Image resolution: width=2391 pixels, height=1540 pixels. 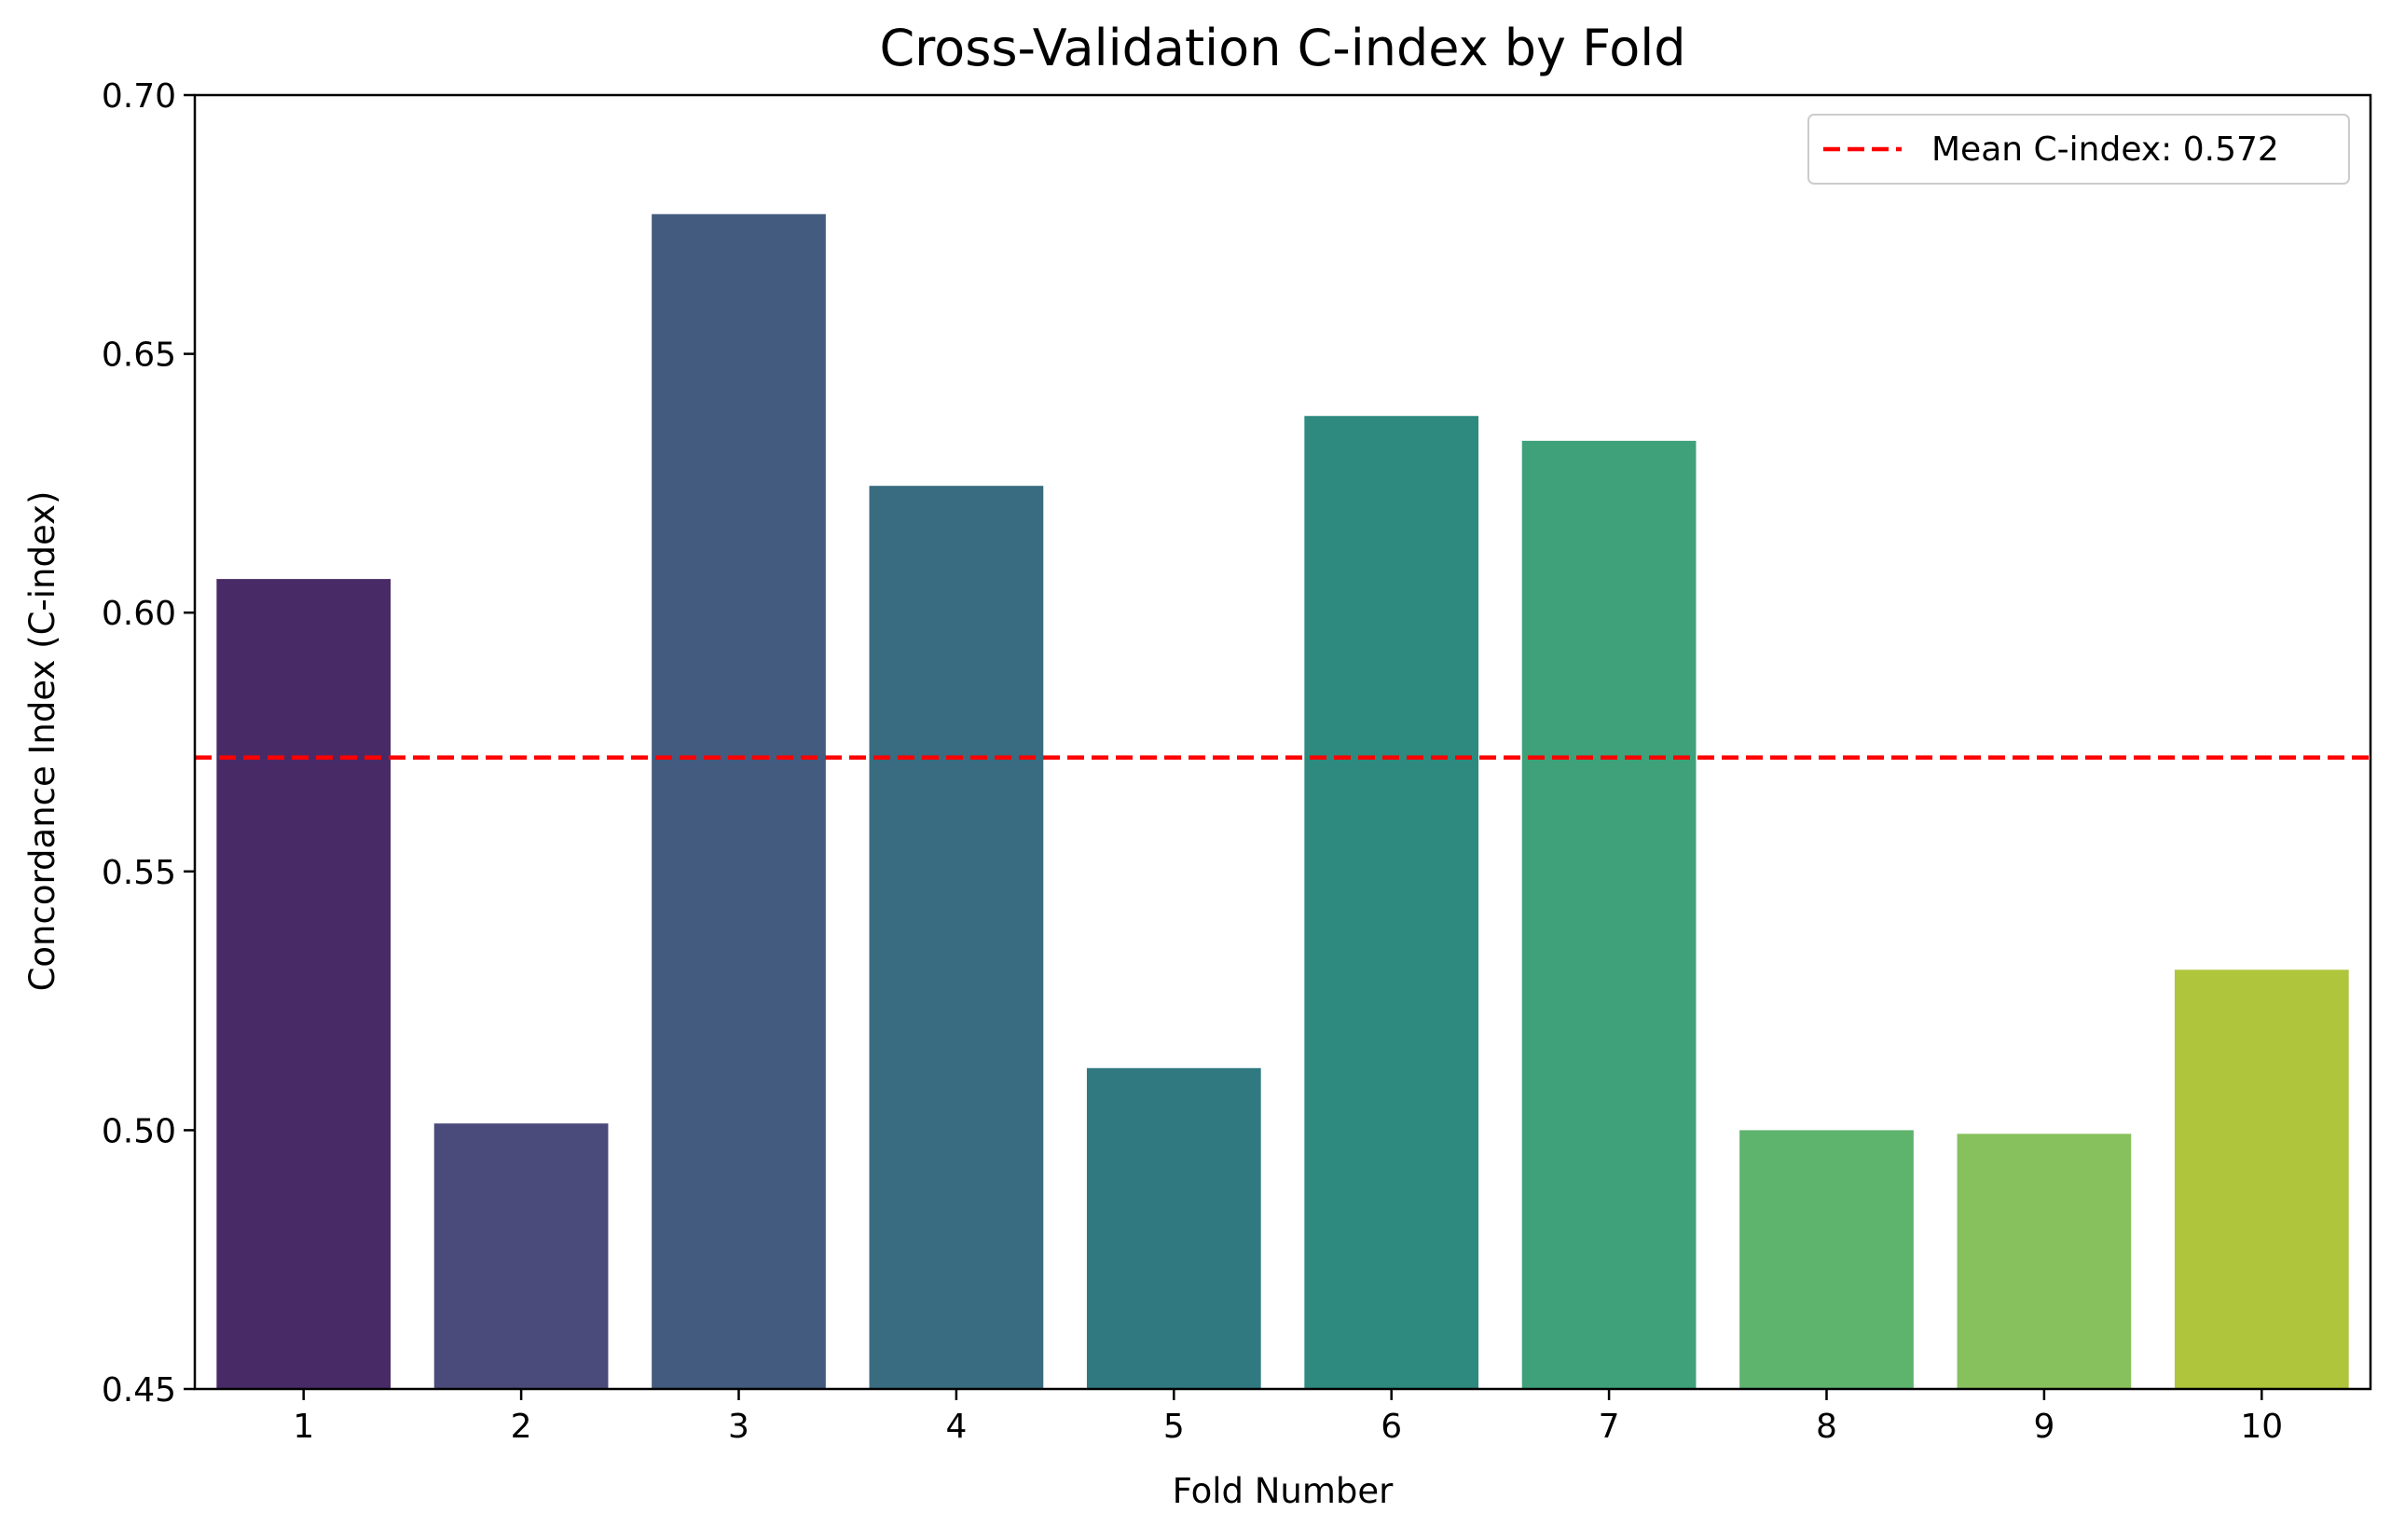 I want to click on x-tick-label: 6, so click(x=1391, y=1427).